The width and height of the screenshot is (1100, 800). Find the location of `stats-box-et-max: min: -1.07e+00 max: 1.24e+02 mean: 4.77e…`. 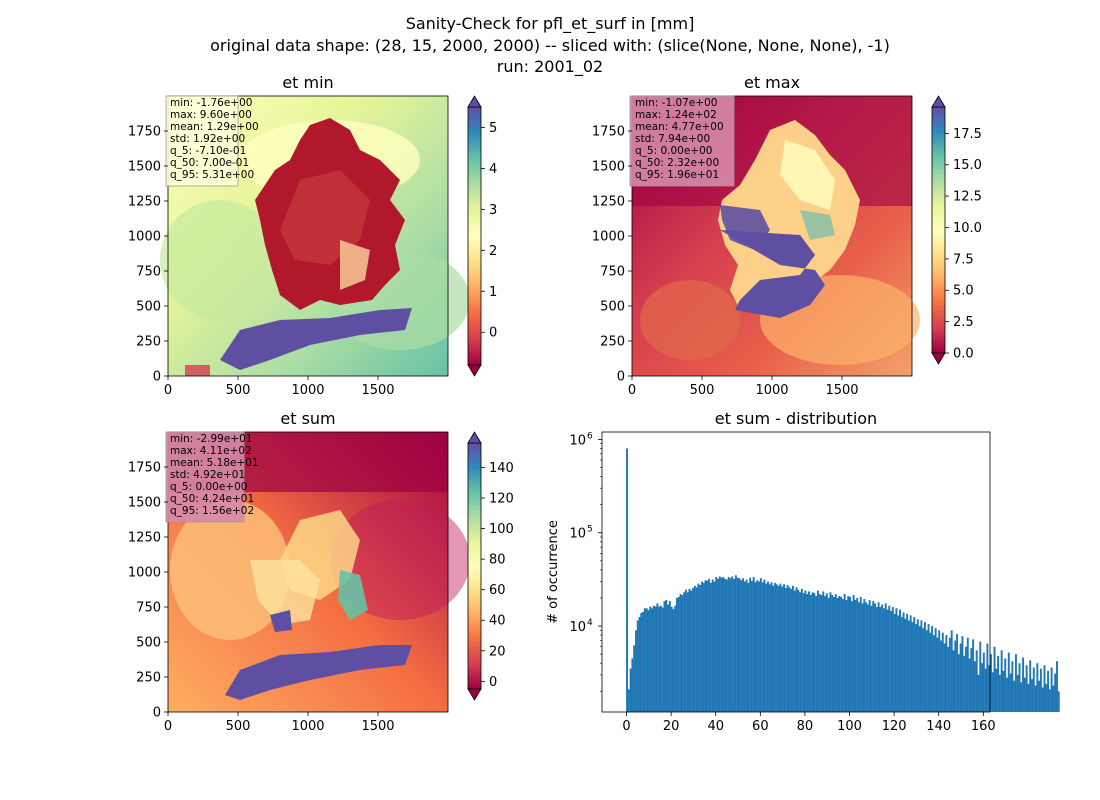

stats-box-et-max: min: -1.07e+00 max: 1.24e+02 mean: 4.77e… is located at coordinates (682, 141).